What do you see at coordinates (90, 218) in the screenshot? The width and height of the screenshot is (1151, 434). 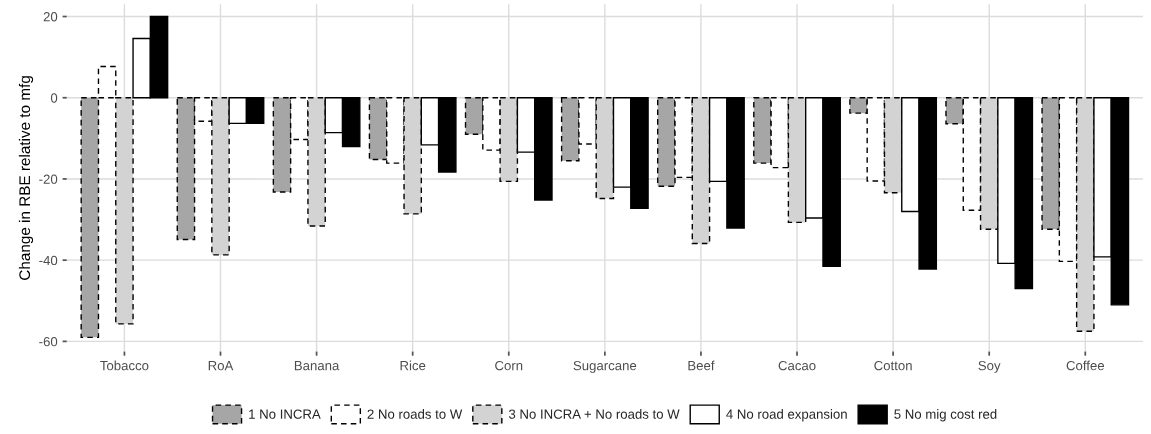 I see `bar` at bounding box center [90, 218].